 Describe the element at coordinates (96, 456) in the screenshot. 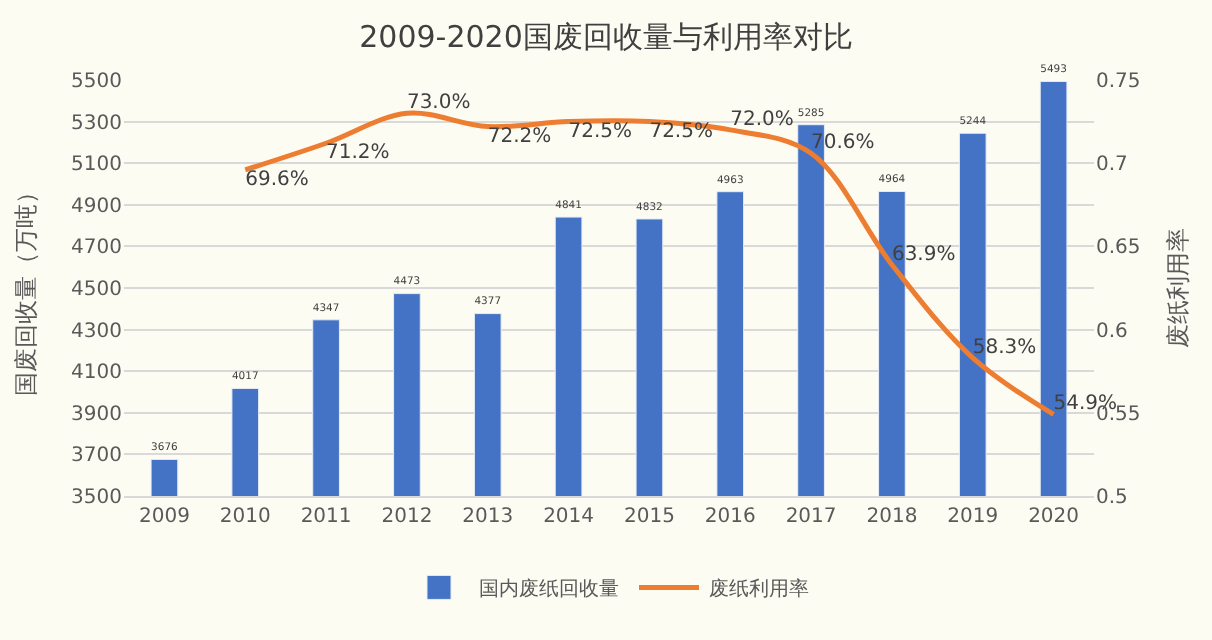

I see `y-tick-label: 3700` at that location.